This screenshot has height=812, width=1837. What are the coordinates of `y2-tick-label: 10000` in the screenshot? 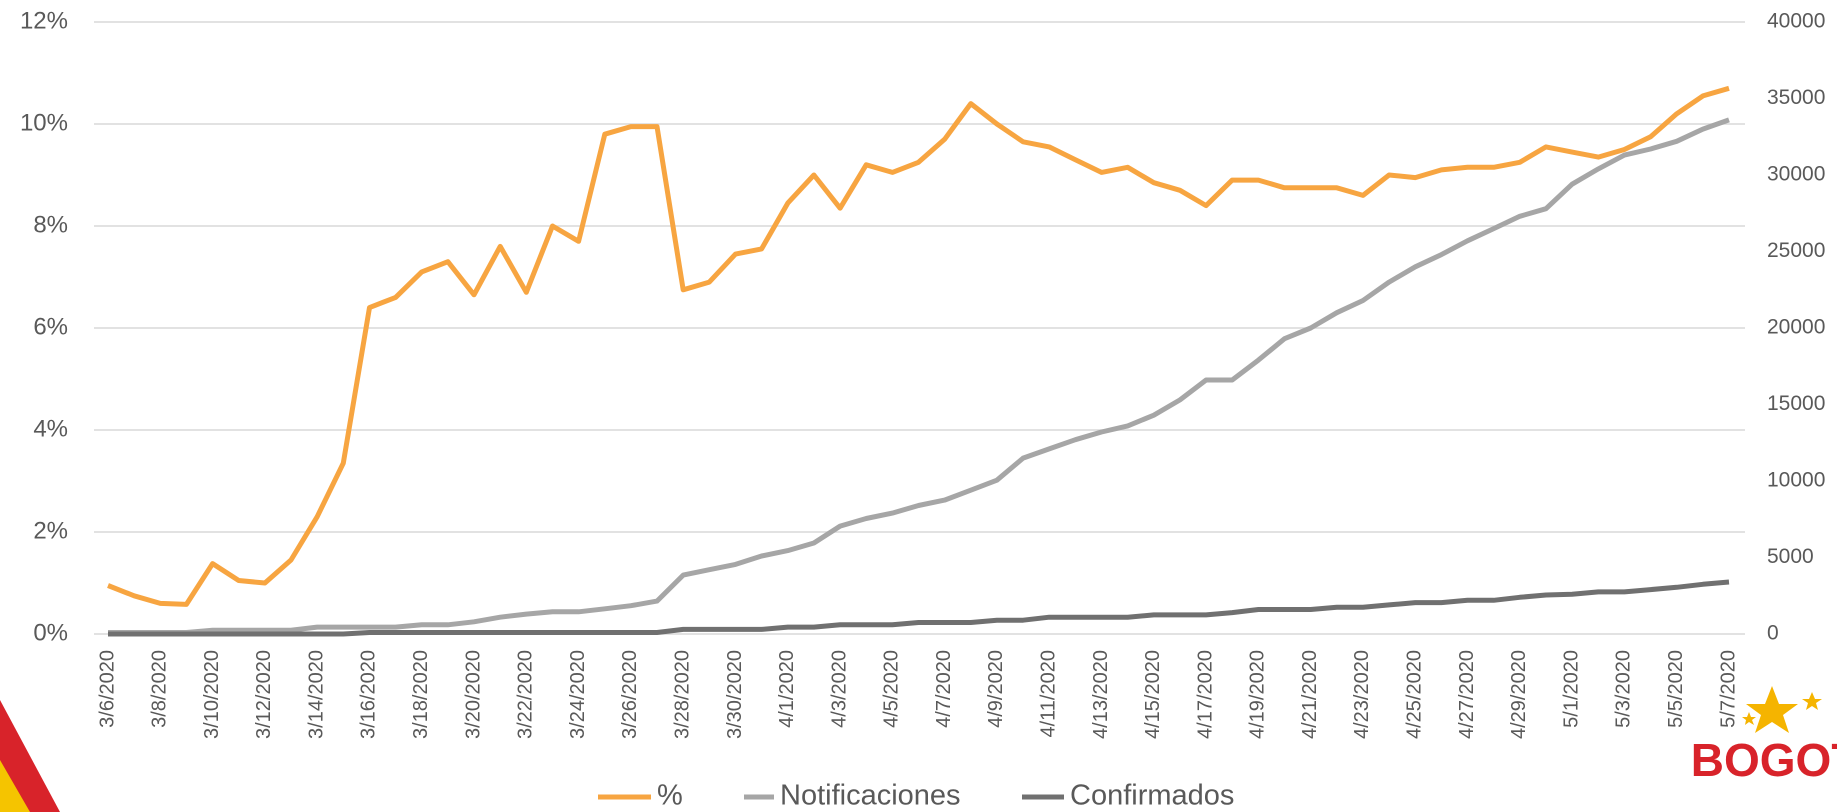 It's located at (1796, 480).